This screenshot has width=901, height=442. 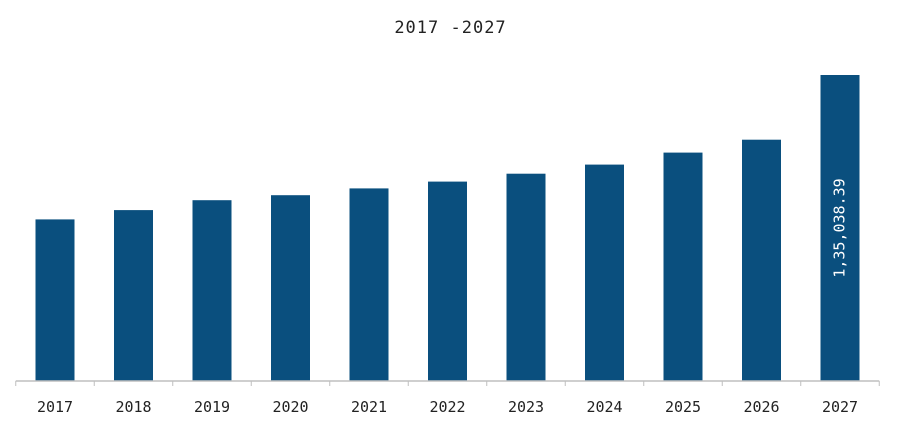 I want to click on x-tick-label-2026: 2026, so click(x=761, y=407).